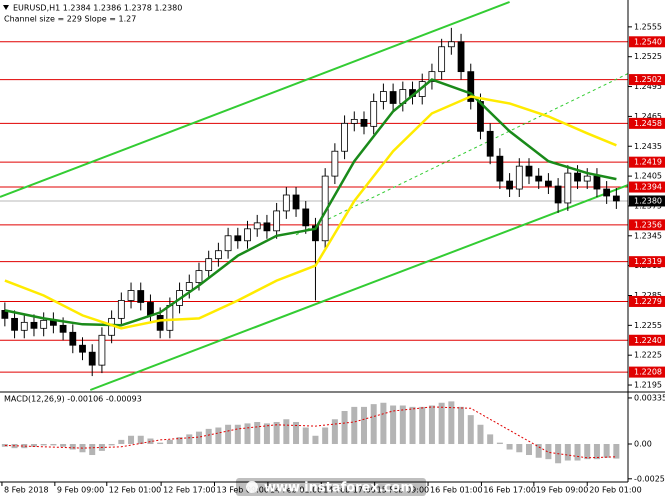 The height and width of the screenshot is (499, 665). I want to click on y-tick-label: 1.2555, so click(648, 26).